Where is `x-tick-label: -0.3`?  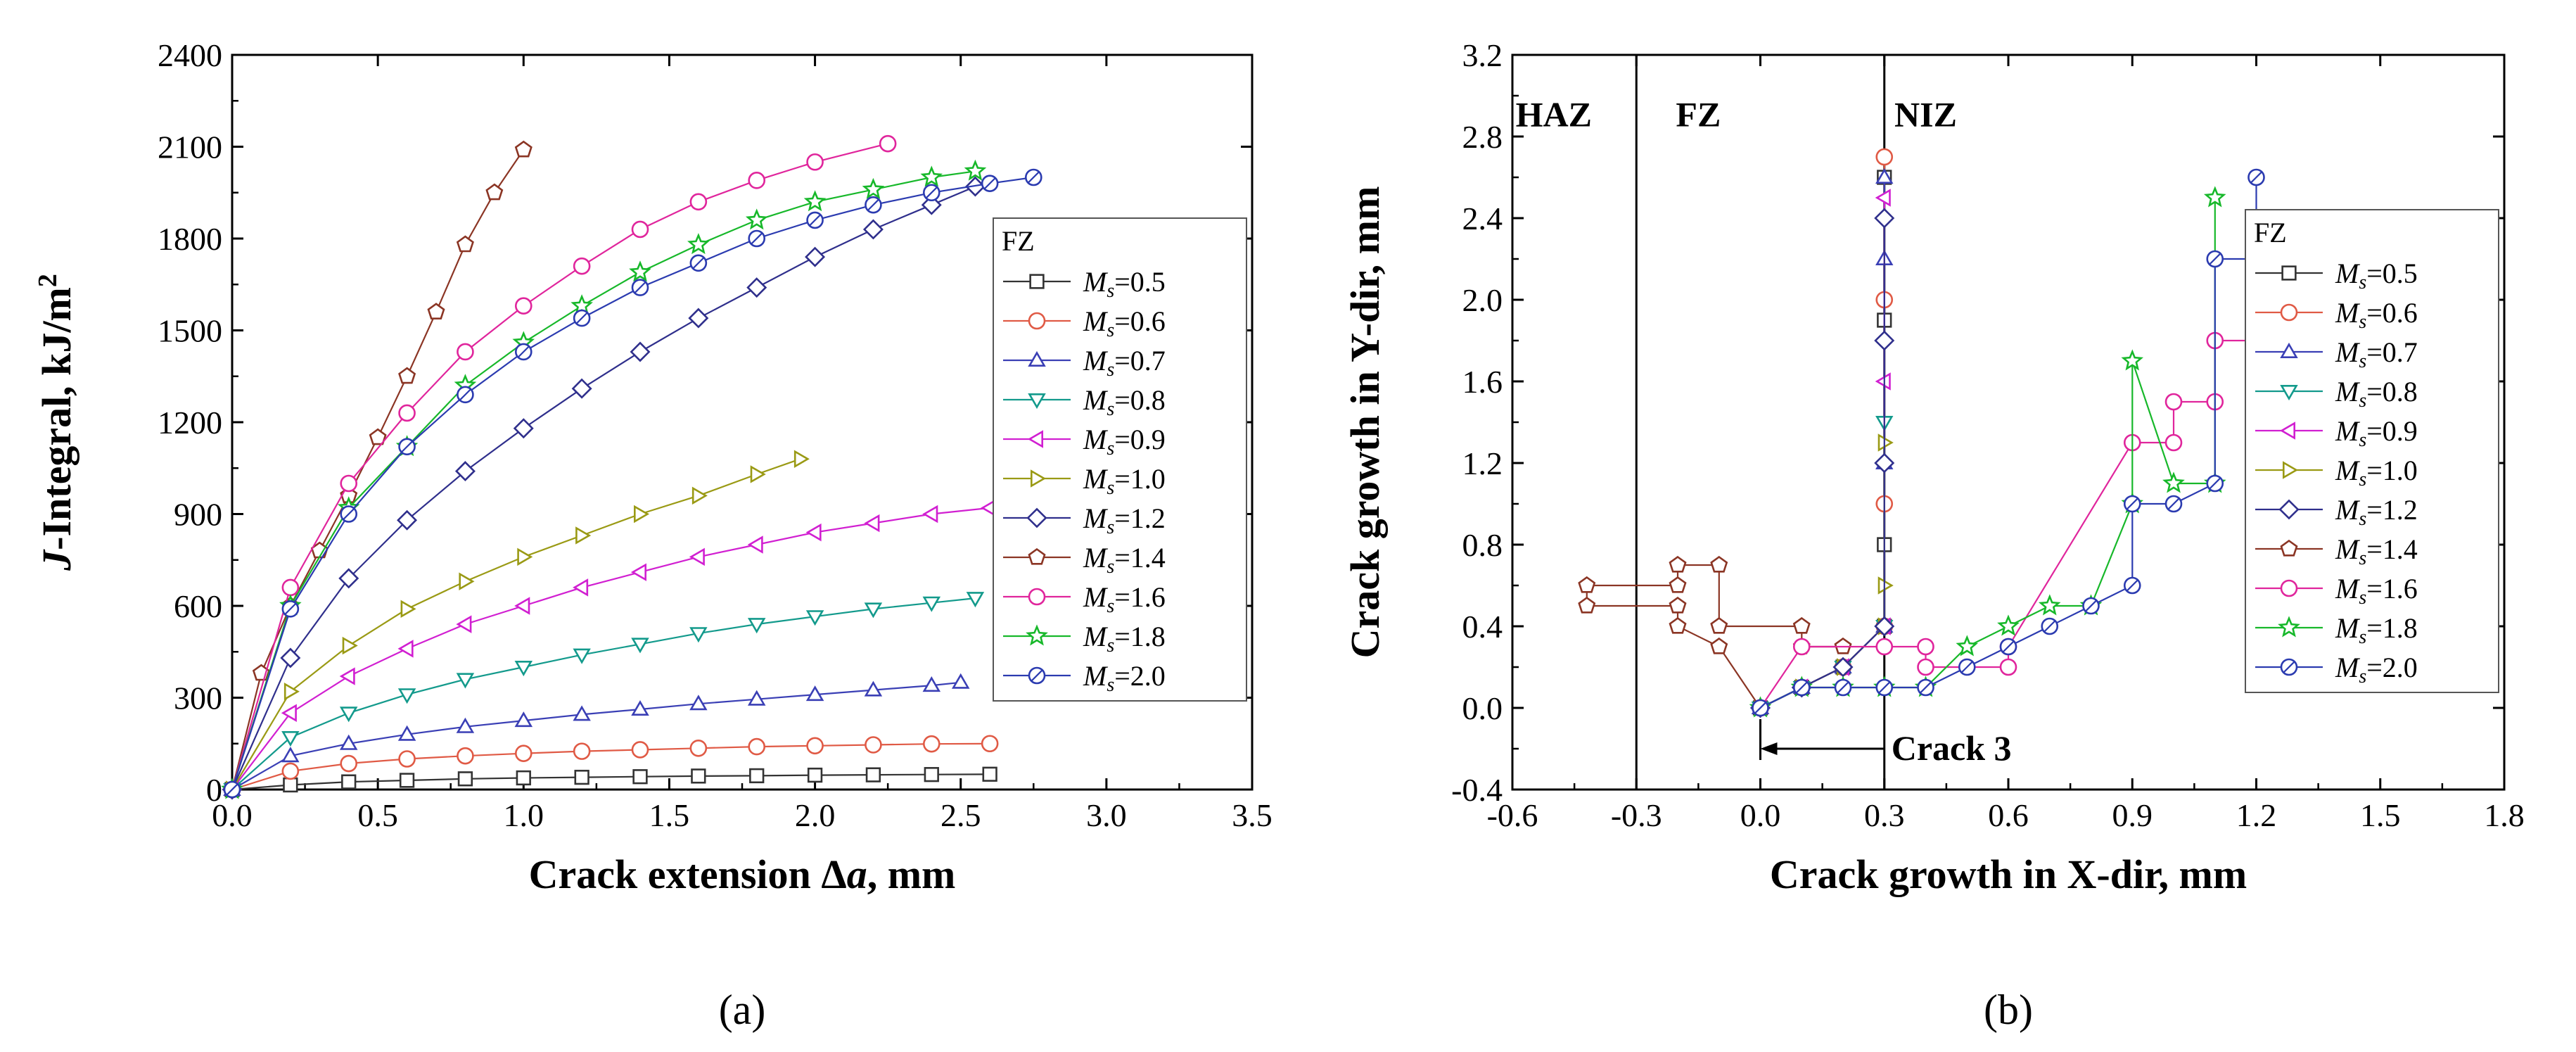
x-tick-label: -0.3 is located at coordinates (1636, 815).